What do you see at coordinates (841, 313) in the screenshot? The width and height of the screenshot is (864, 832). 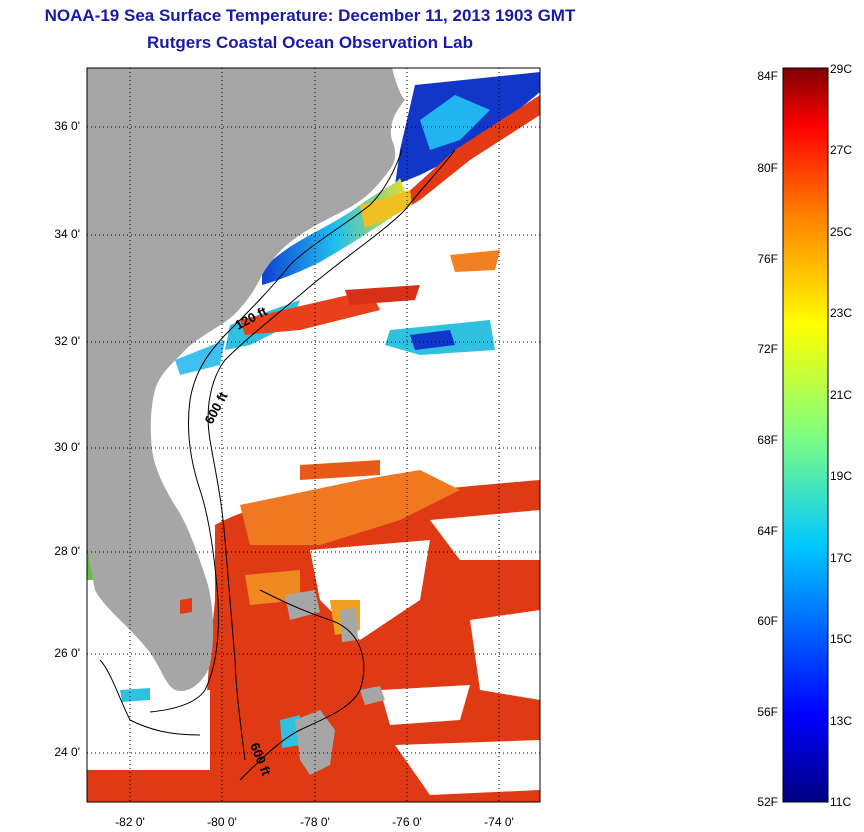 I see `colorbar-c-label: 23C` at bounding box center [841, 313].